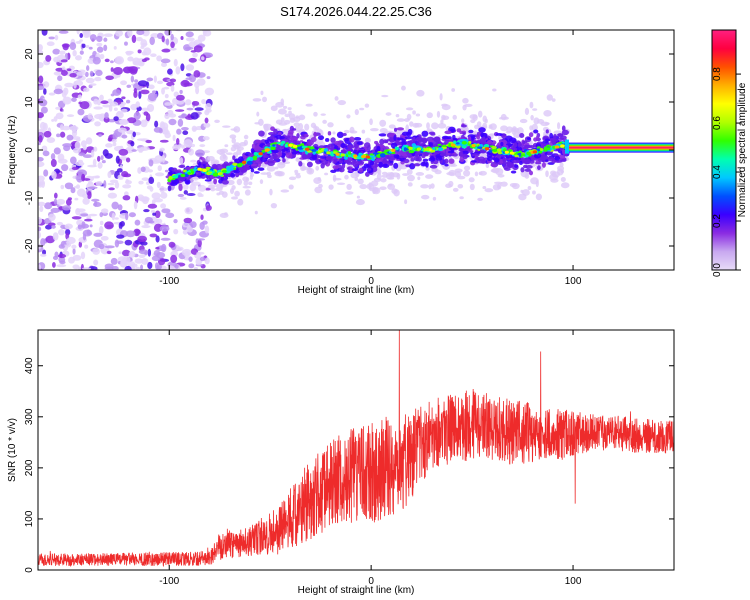 This screenshot has width=750, height=600. What do you see at coordinates (742, 149) in the screenshot?
I see `colorbar-label: Normalized spectral amplitude` at bounding box center [742, 149].